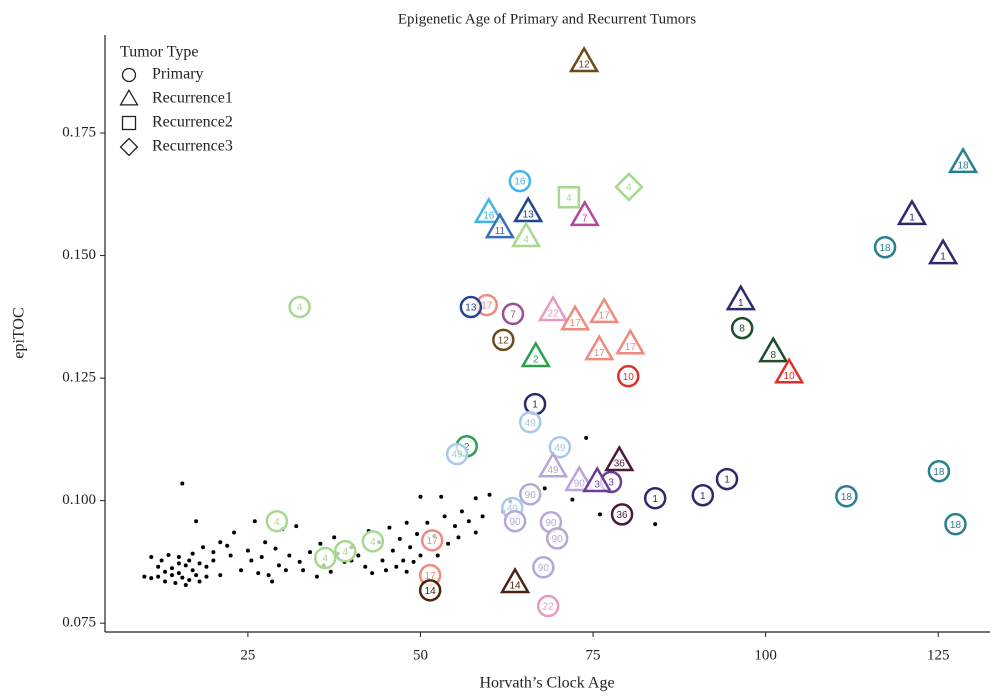  What do you see at coordinates (553, 470) in the screenshot?
I see `point-label: 49` at bounding box center [553, 470].